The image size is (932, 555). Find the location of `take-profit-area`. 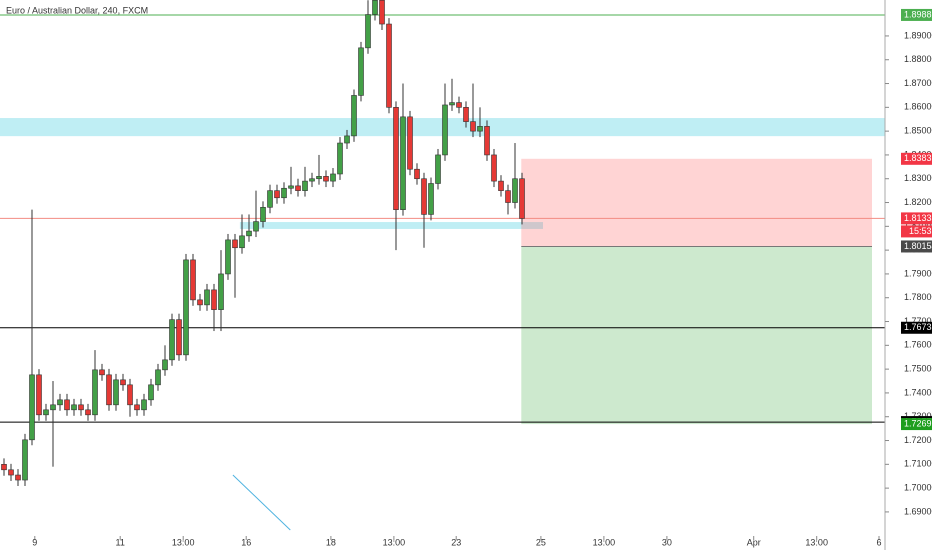

take-profit-area is located at coordinates (697, 335).